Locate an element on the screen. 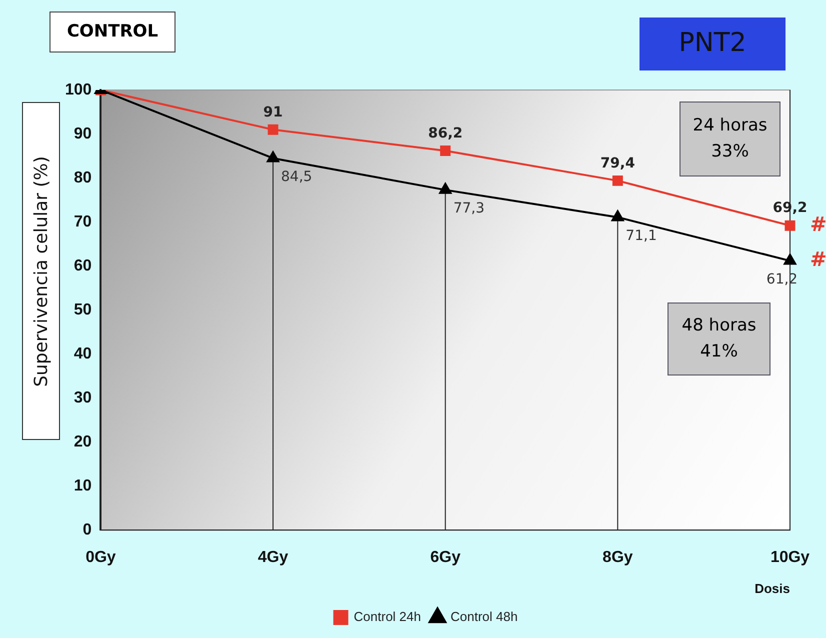 The width and height of the screenshot is (826, 638). x-tick-label: 0Gy is located at coordinates (101, 557).